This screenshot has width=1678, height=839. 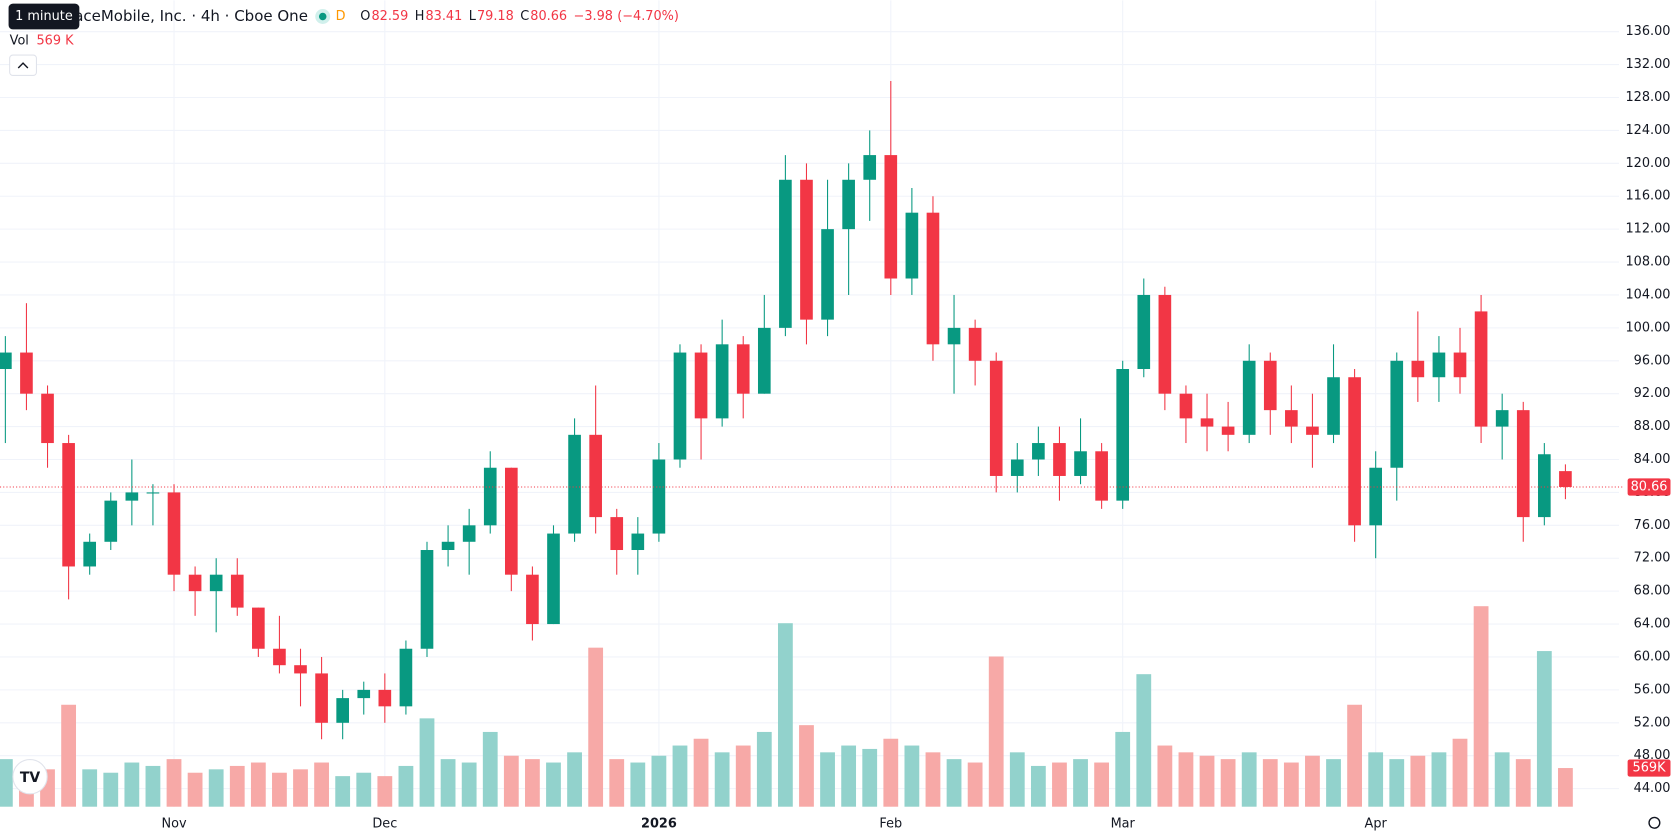 I want to click on y-tick-label: 120.00, so click(x=1647, y=163).